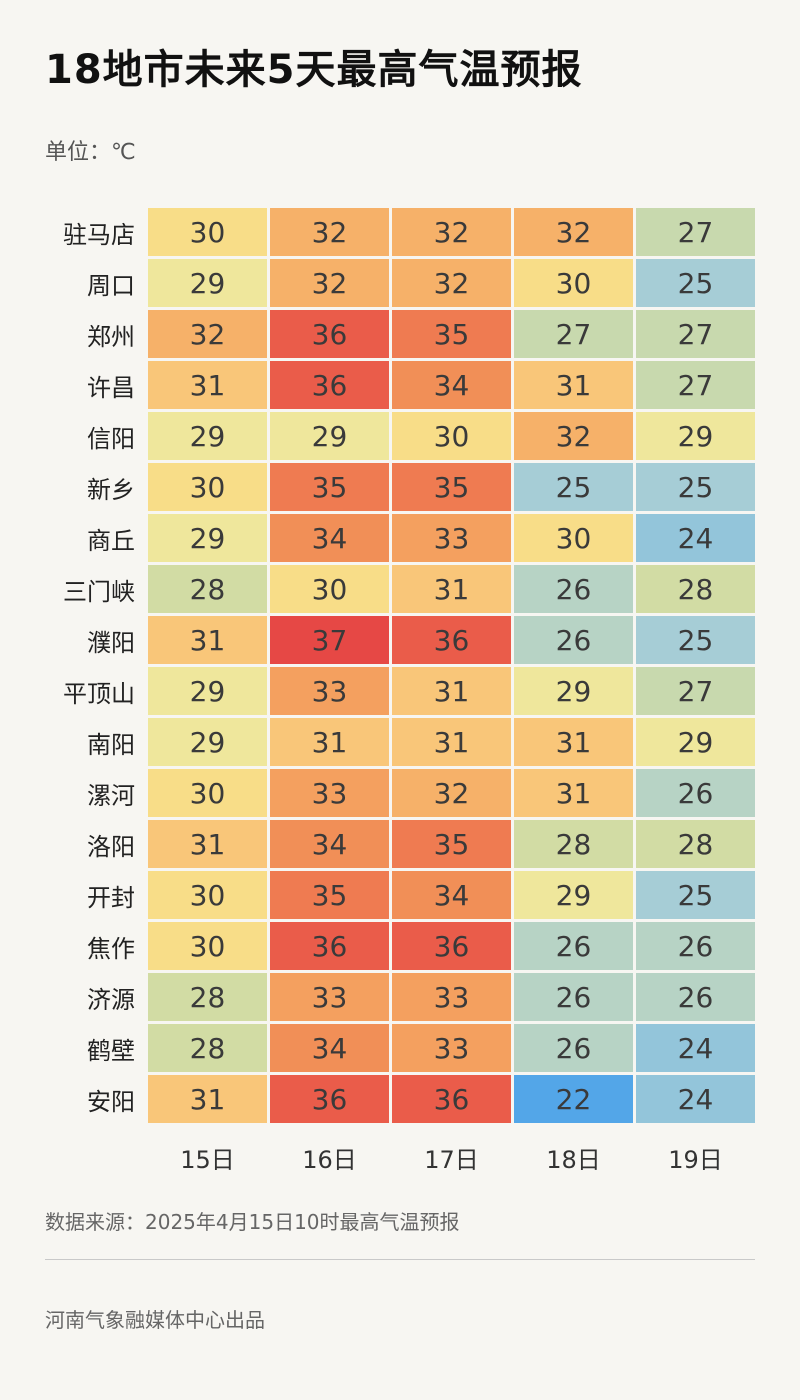 Image resolution: width=800 pixels, height=1400 pixels. I want to click on column-label: 16日, so click(329, 1160).